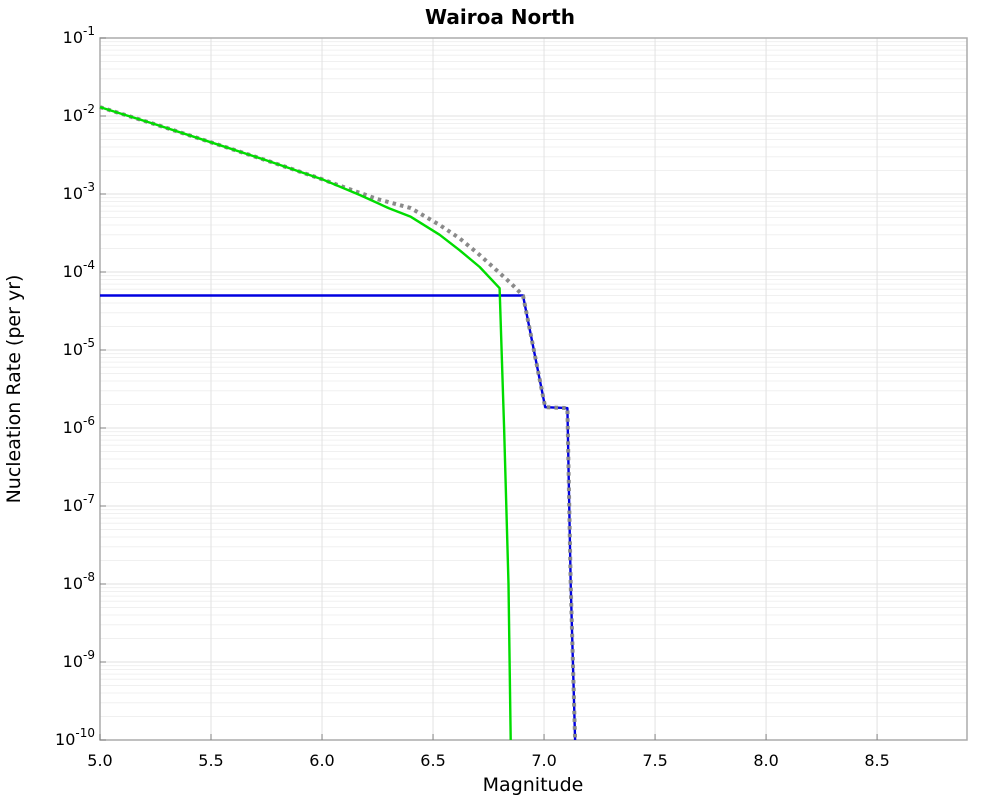 The image size is (1000, 800). Describe the element at coordinates (79, 191) in the screenshot. I see `y-tick-label: 10⁻³` at that location.